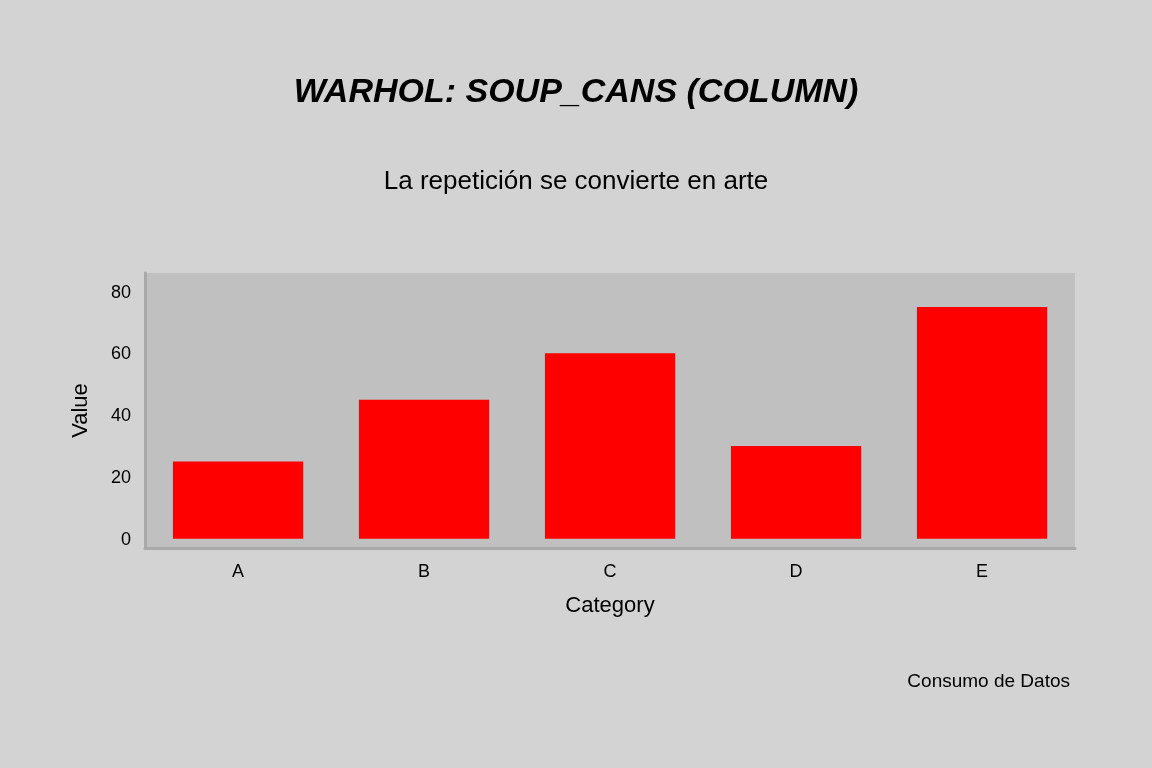 Image resolution: width=1152 pixels, height=768 pixels. I want to click on y-tick-label: 40, so click(120, 415).